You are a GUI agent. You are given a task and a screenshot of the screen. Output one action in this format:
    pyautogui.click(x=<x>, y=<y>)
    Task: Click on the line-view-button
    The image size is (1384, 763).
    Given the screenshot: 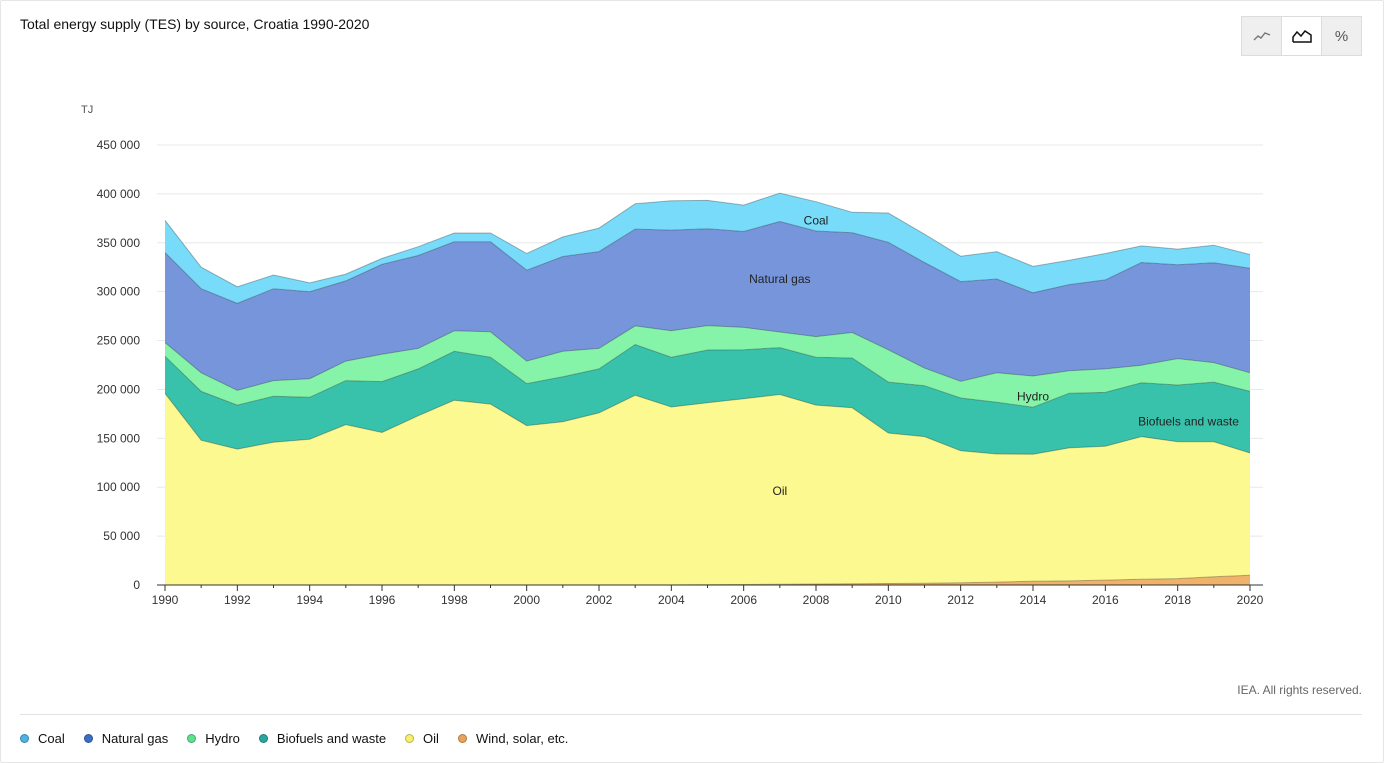 What is the action you would take?
    pyautogui.click(x=1261, y=36)
    